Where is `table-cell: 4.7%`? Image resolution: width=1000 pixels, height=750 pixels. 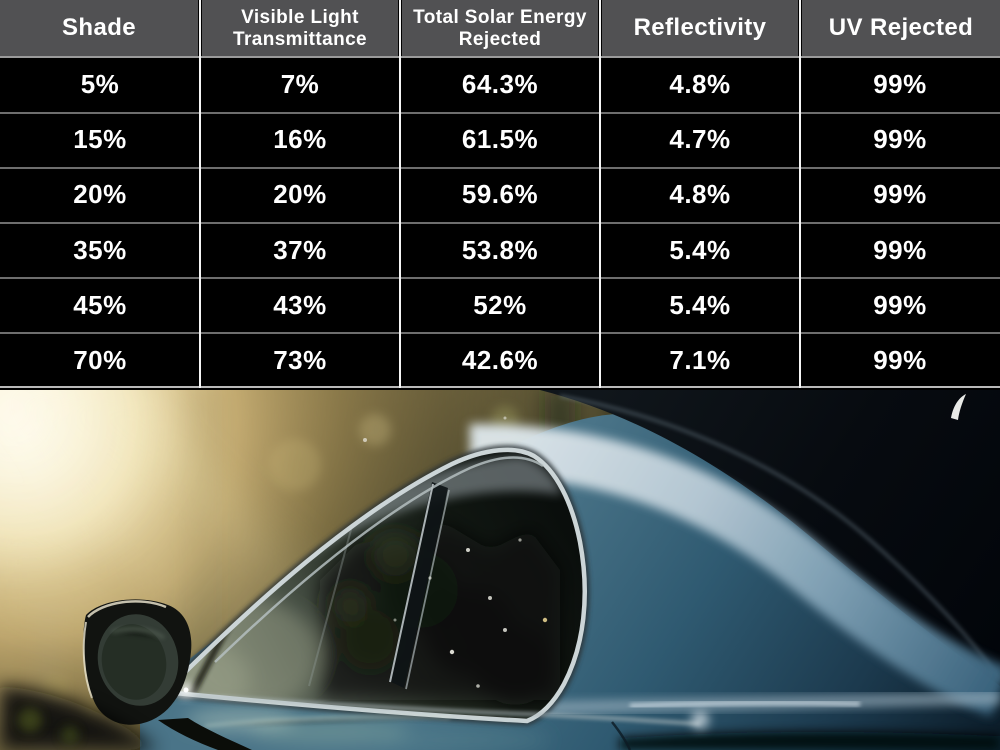 table-cell: 4.7% is located at coordinates (700, 139).